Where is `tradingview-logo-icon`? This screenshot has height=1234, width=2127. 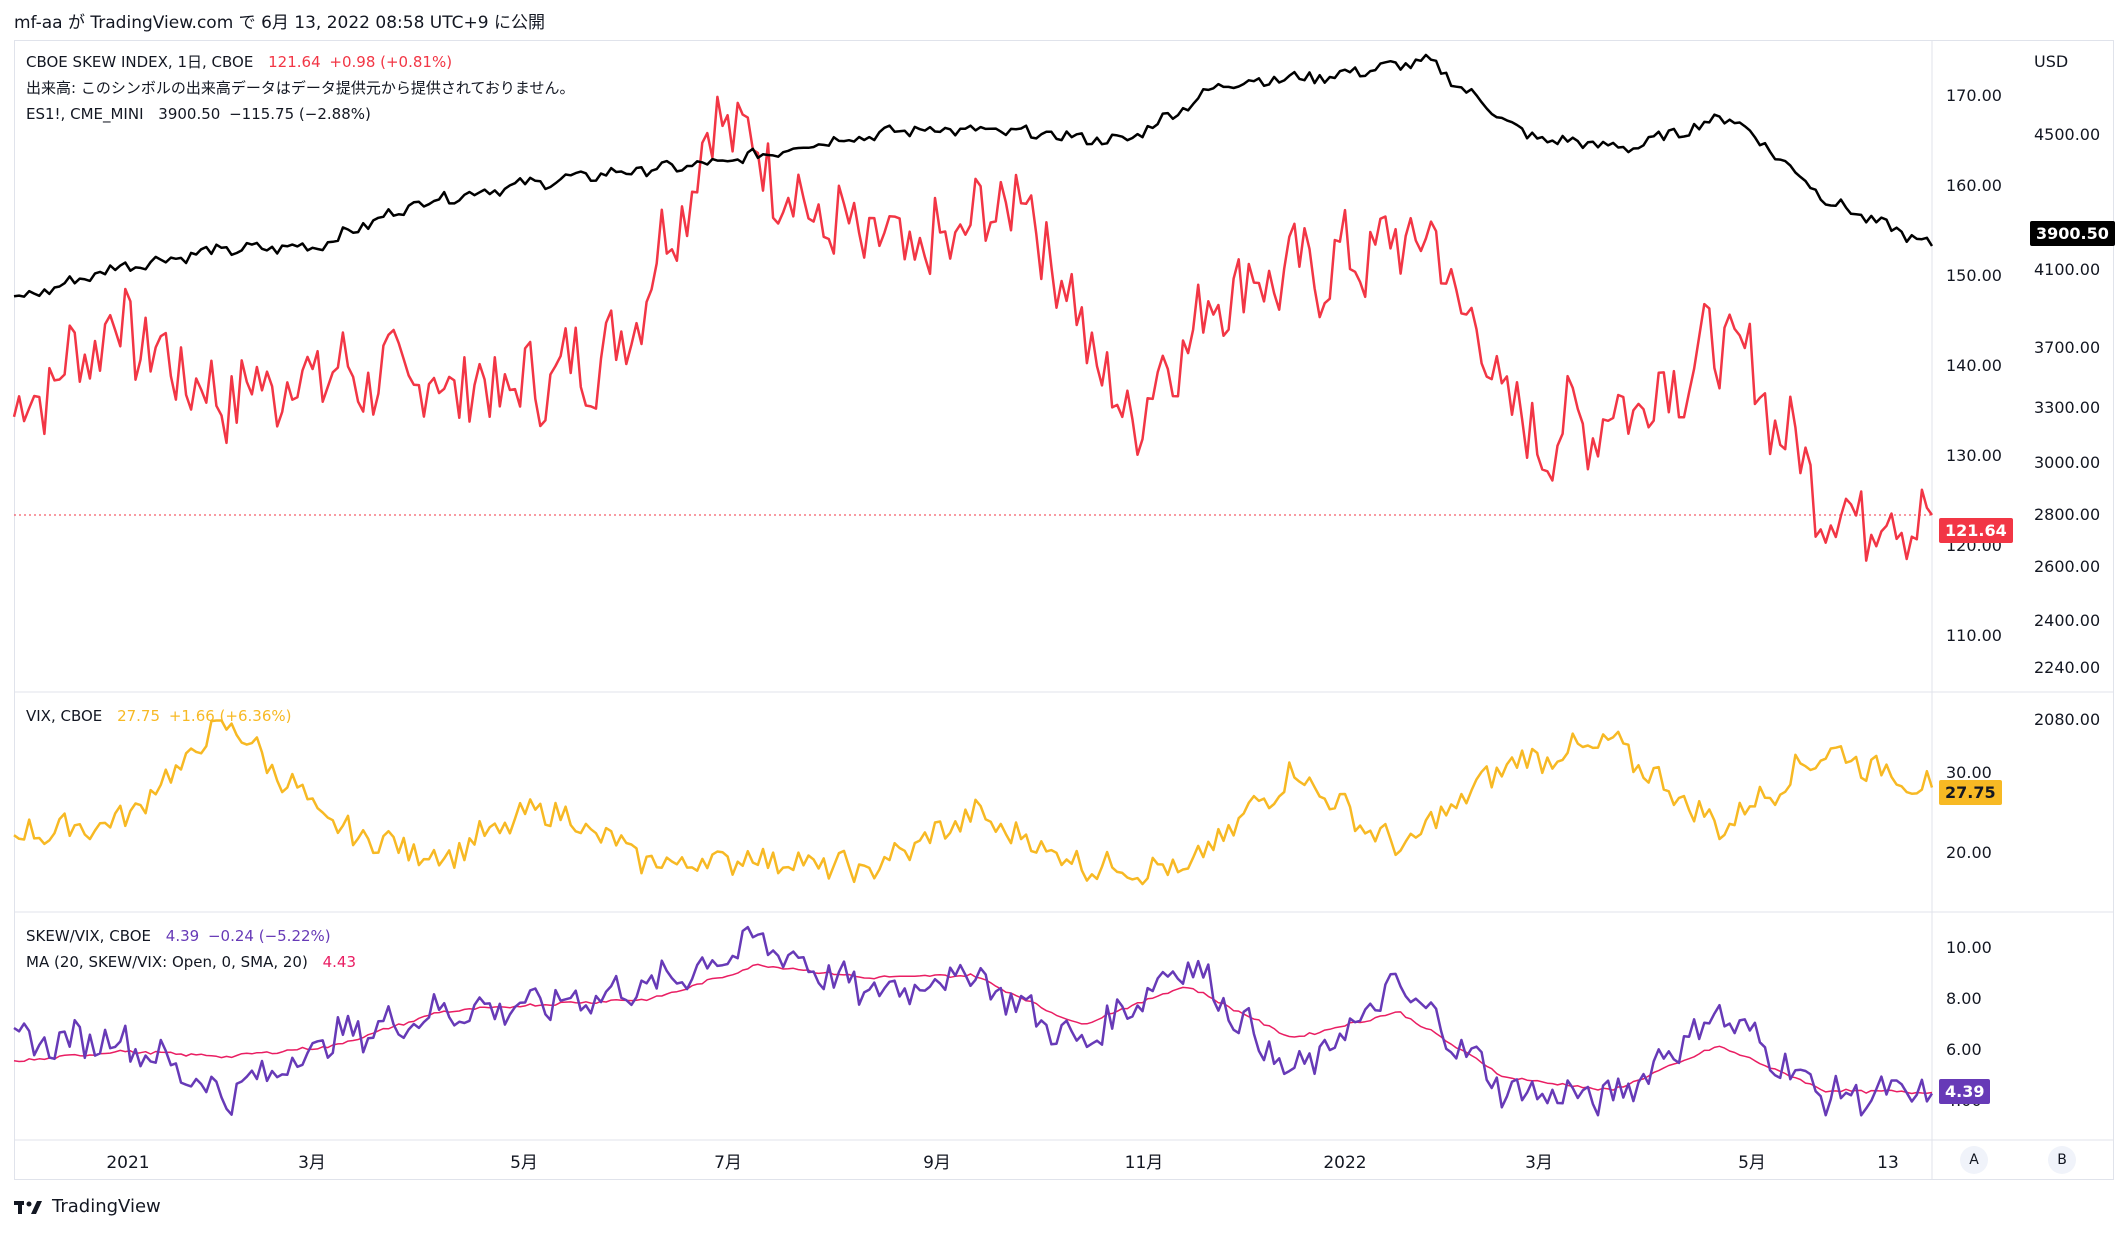 tradingview-logo-icon is located at coordinates (28, 1207).